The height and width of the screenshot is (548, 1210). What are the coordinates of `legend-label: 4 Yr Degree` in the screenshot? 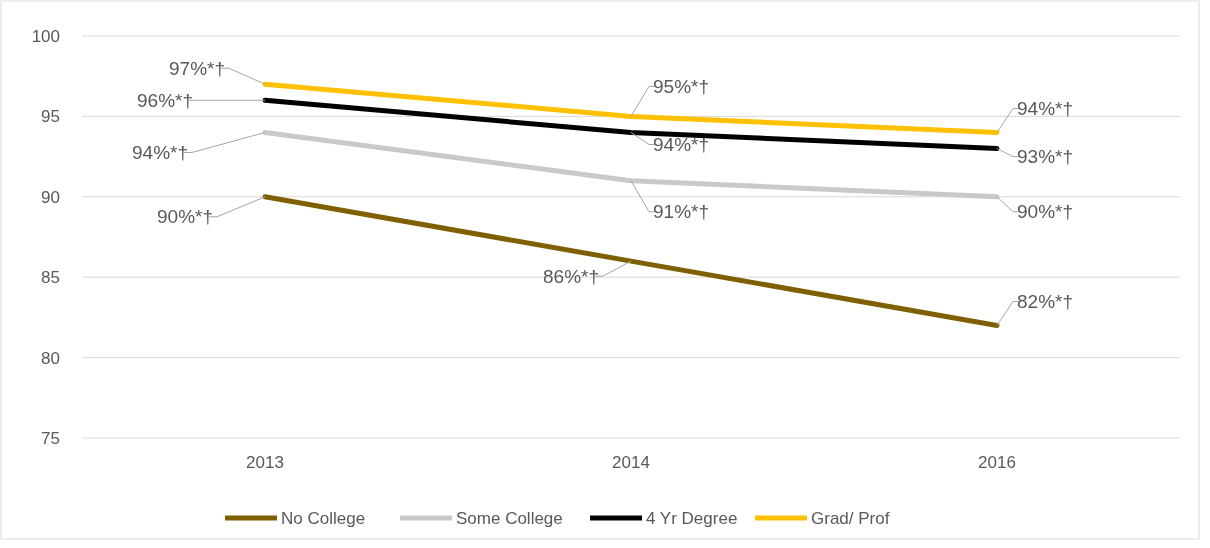 It's located at (692, 518).